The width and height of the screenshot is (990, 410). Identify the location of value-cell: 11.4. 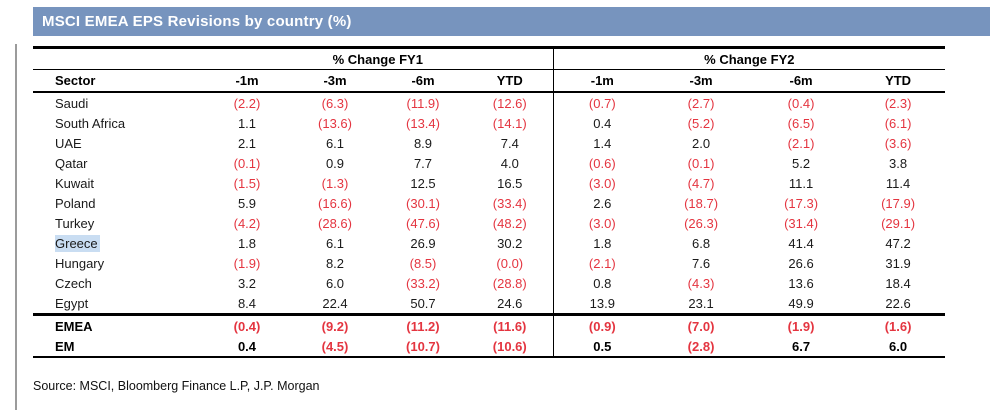
(898, 183).